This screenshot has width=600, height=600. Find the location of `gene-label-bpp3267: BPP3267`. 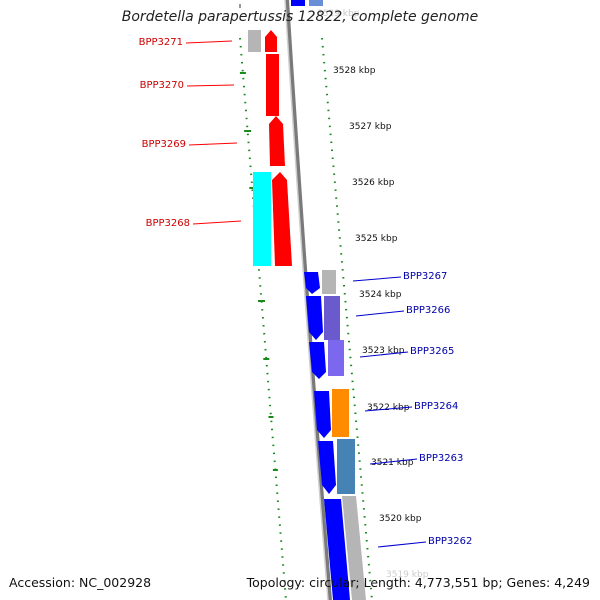

gene-label-bpp3267: BPP3267 is located at coordinates (425, 276).